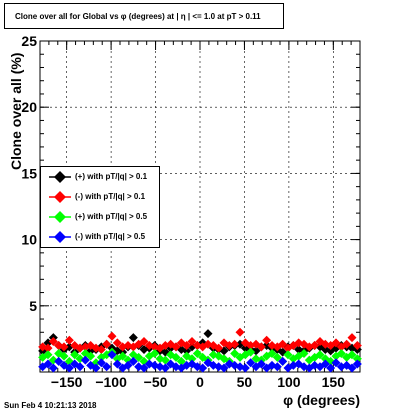 The height and width of the screenshot is (414, 400). I want to click on legend-entry: (+) with pT/|q| > 0.5, so click(101, 217).